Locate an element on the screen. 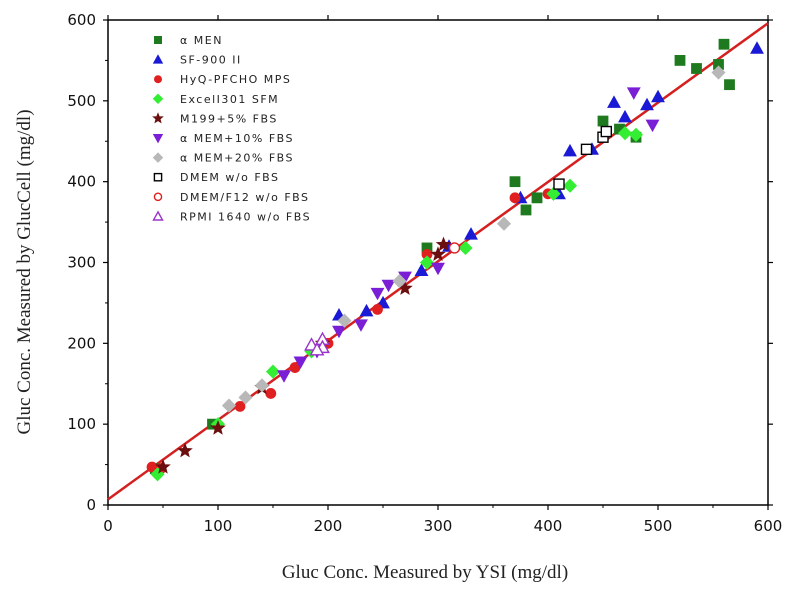 The width and height of the screenshot is (800, 599). legend-label: α MEN is located at coordinates (201, 40).